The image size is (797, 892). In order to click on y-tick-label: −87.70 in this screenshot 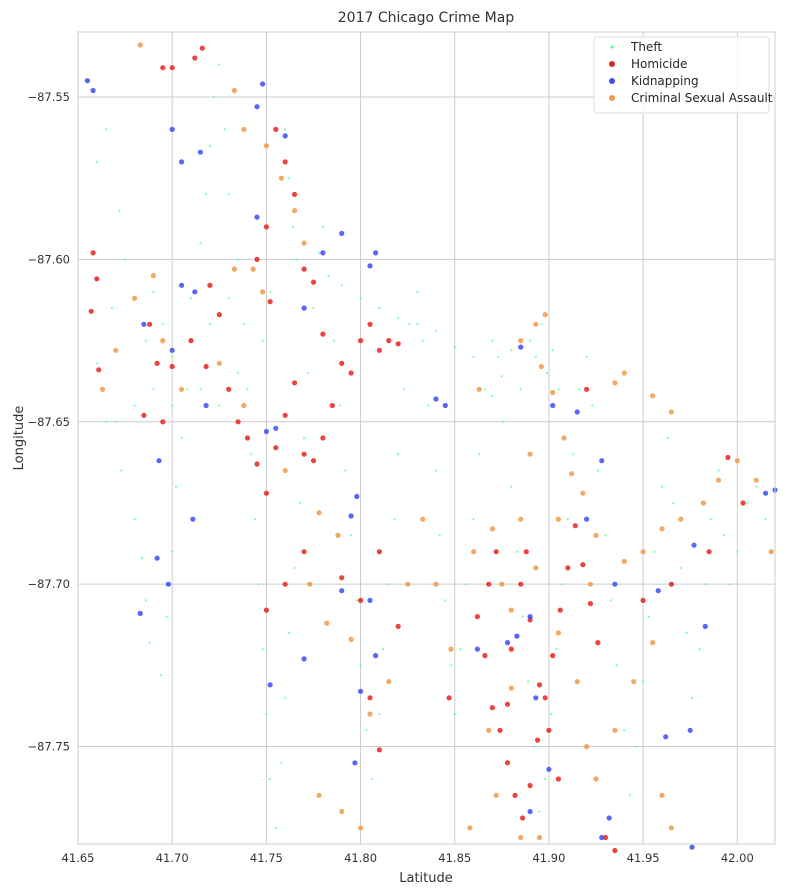, I will do `click(48, 584)`.